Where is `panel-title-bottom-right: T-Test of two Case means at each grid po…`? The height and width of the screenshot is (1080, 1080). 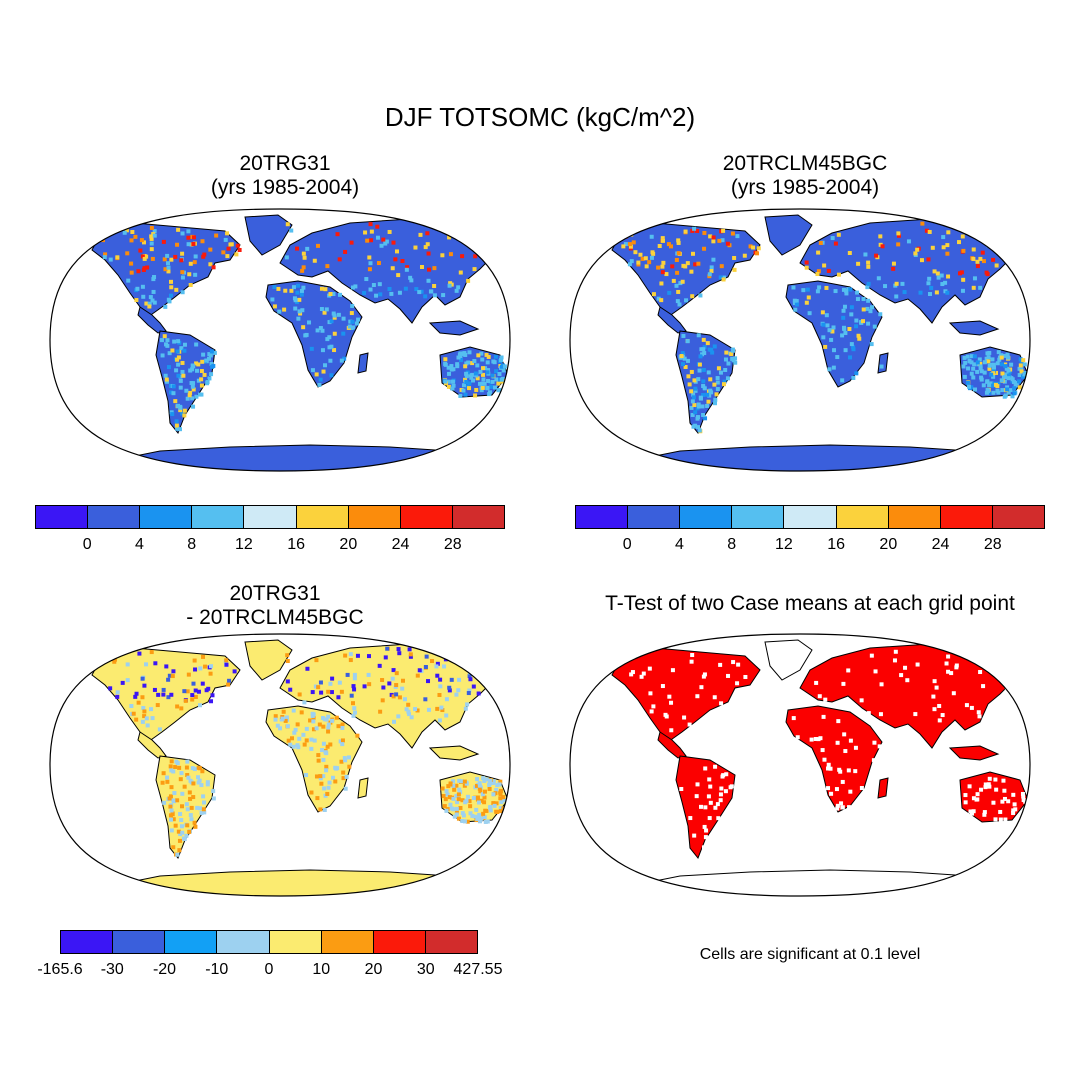
panel-title-bottom-right: T-Test of two Case means at each grid po… is located at coordinates (810, 604).